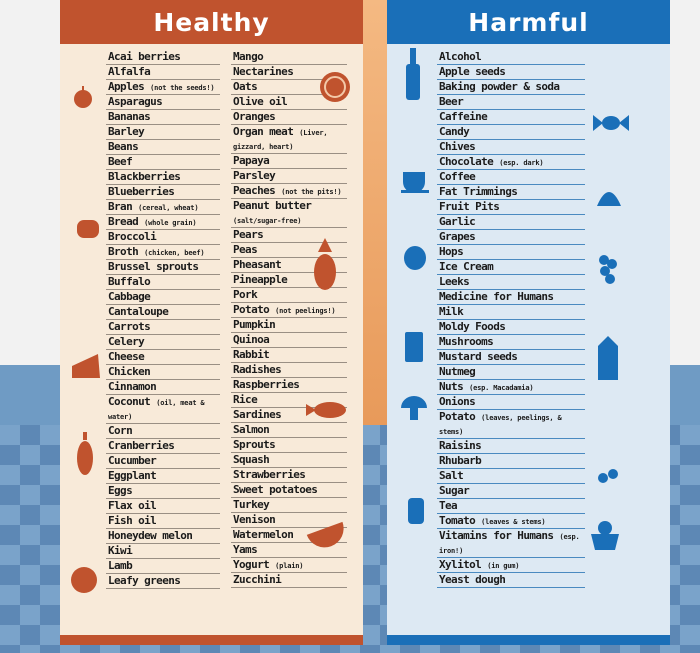 This screenshot has height=653, width=700. Describe the element at coordinates (511, 222) in the screenshot. I see `list-item: Garlic` at that location.